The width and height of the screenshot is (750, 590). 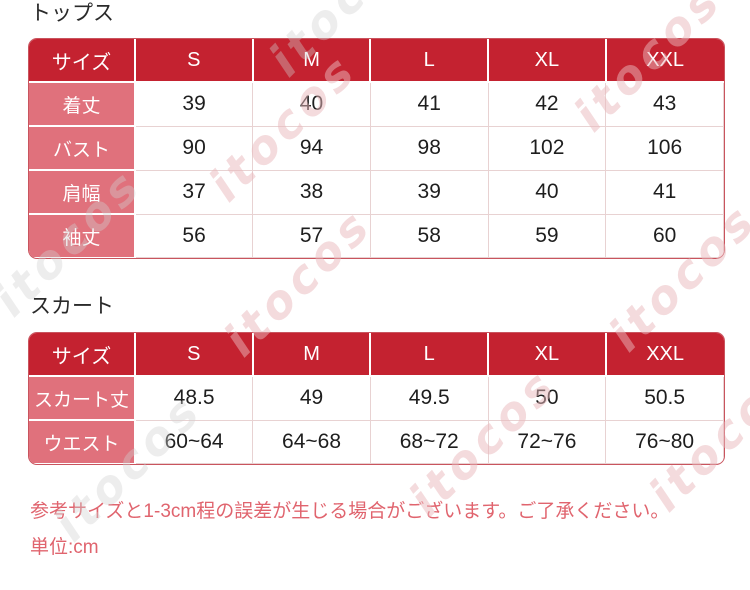 What do you see at coordinates (82, 397) in the screenshot?
I see `measurement-label: スカート丈` at bounding box center [82, 397].